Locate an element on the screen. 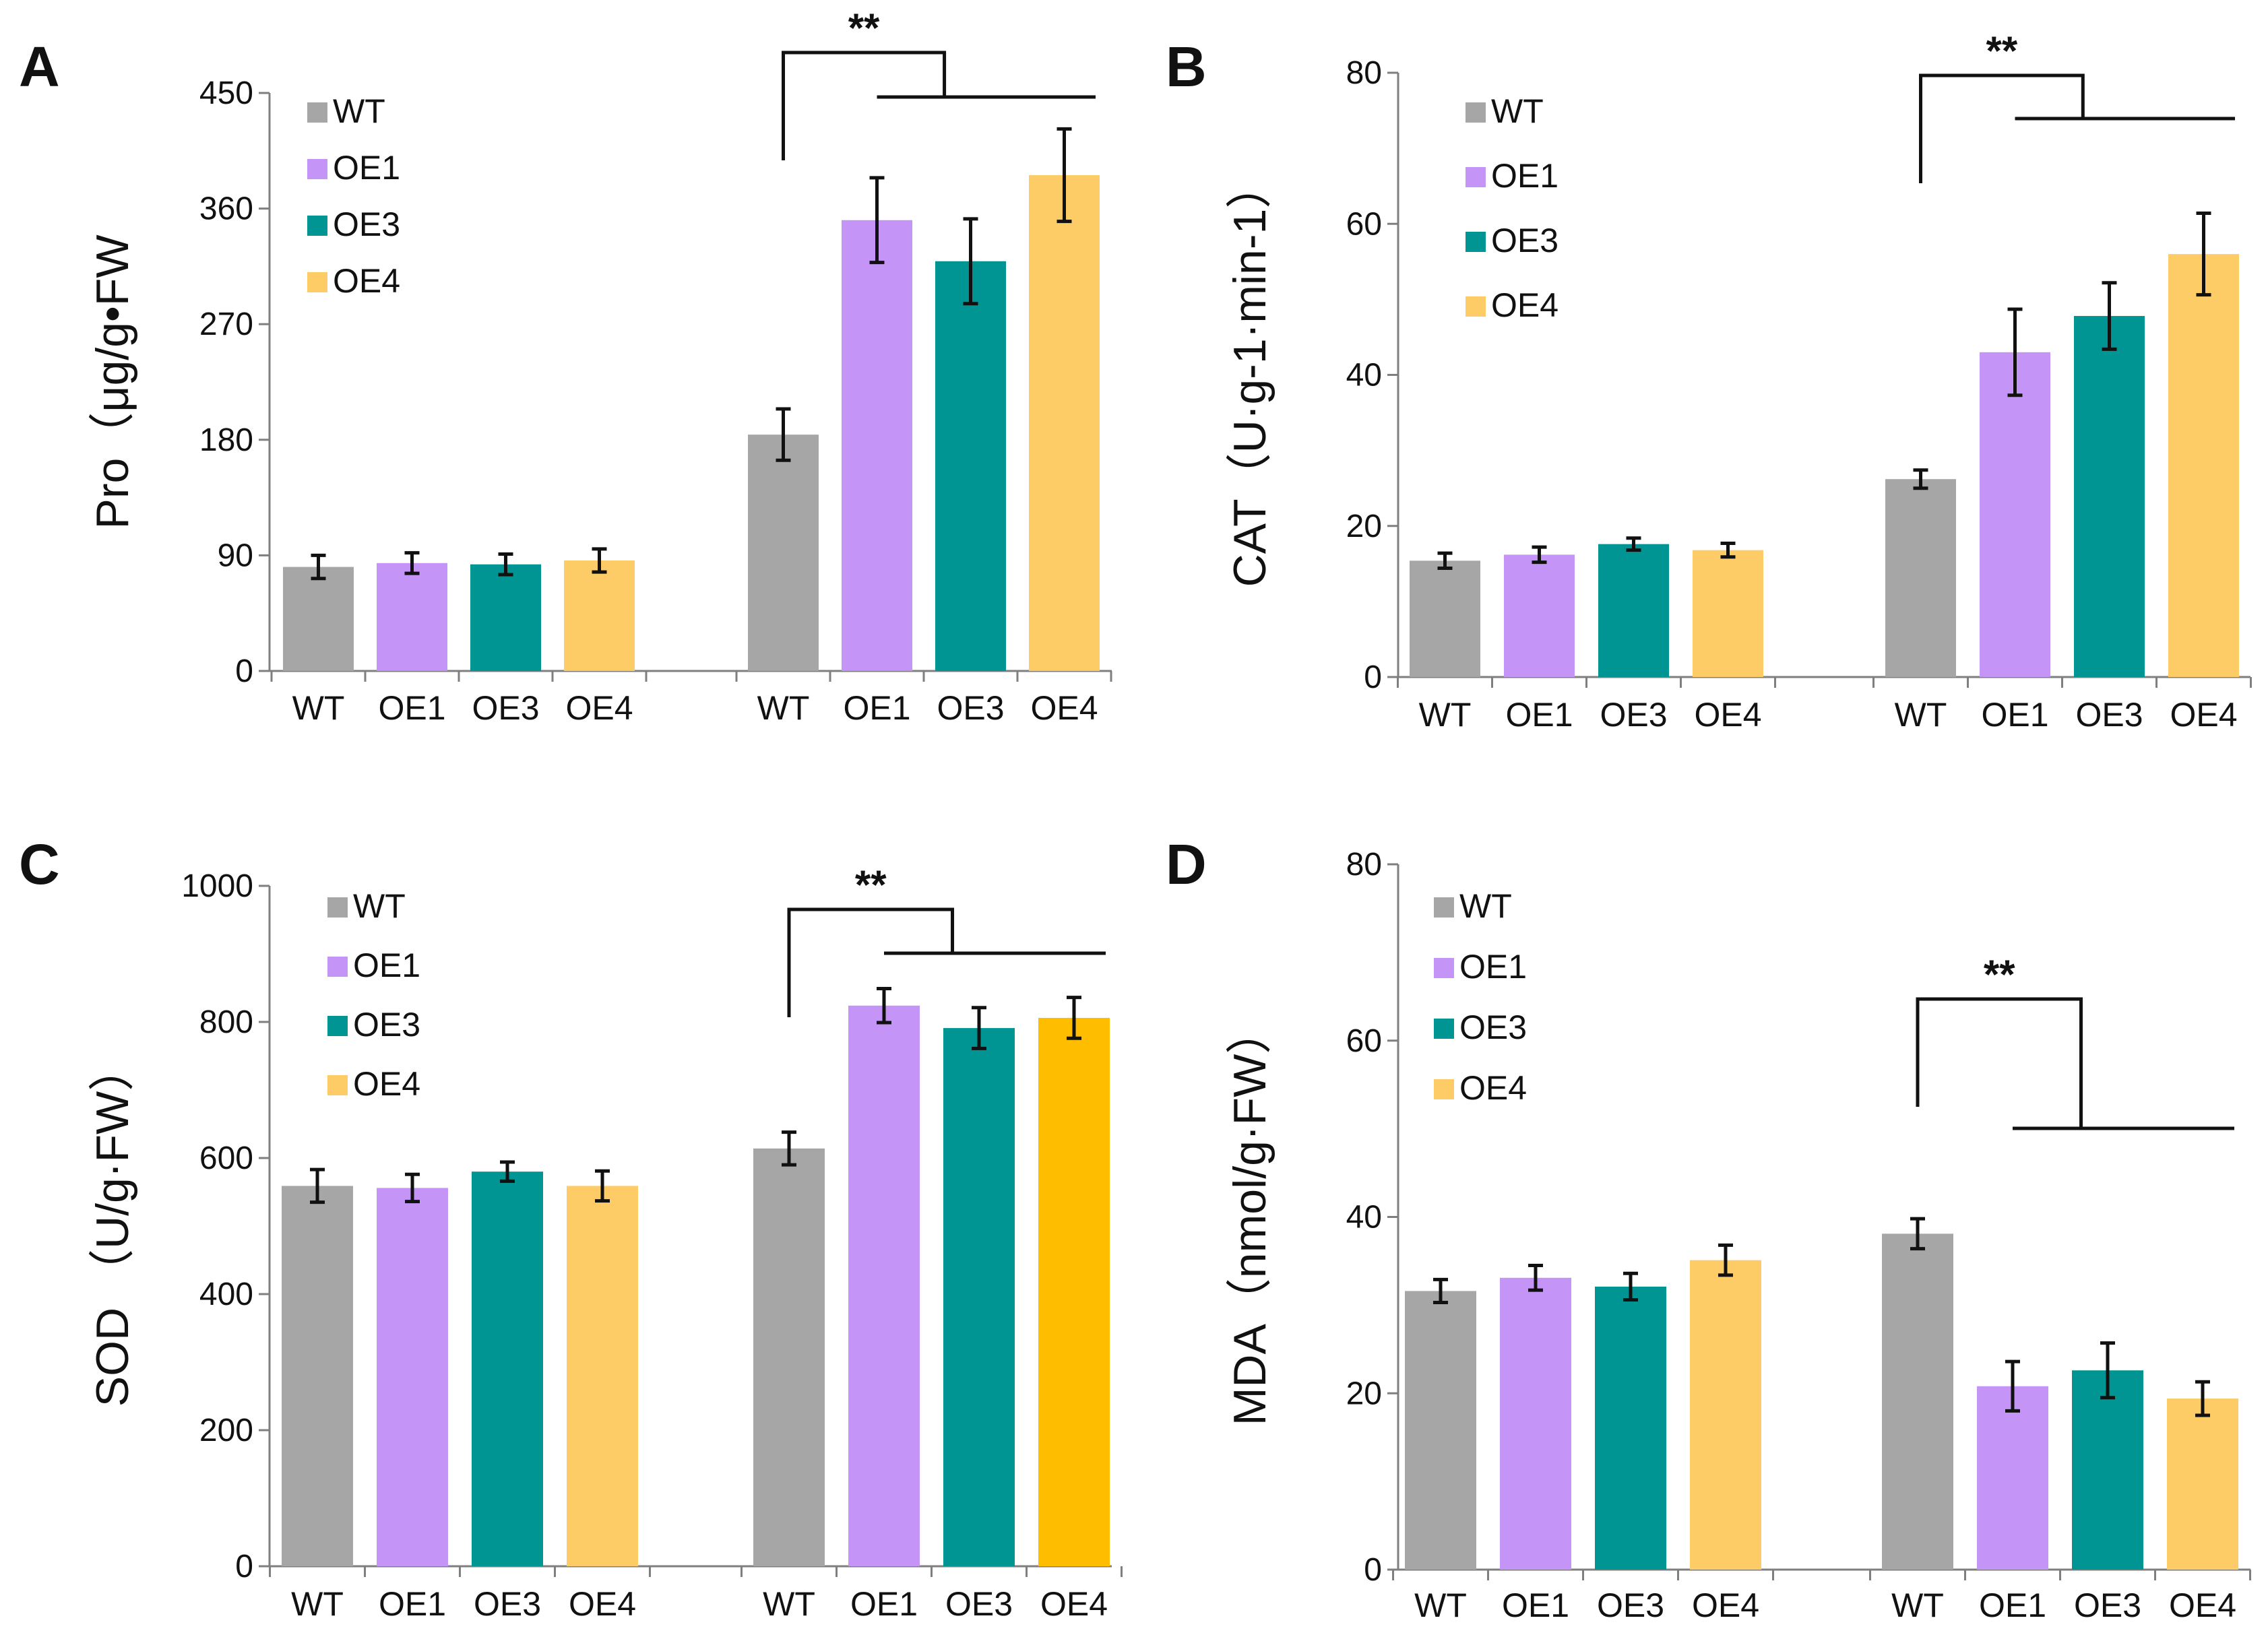 The image size is (2268, 1639). panel-a-error-bar-treated-oe4 is located at coordinates (1064, 175).